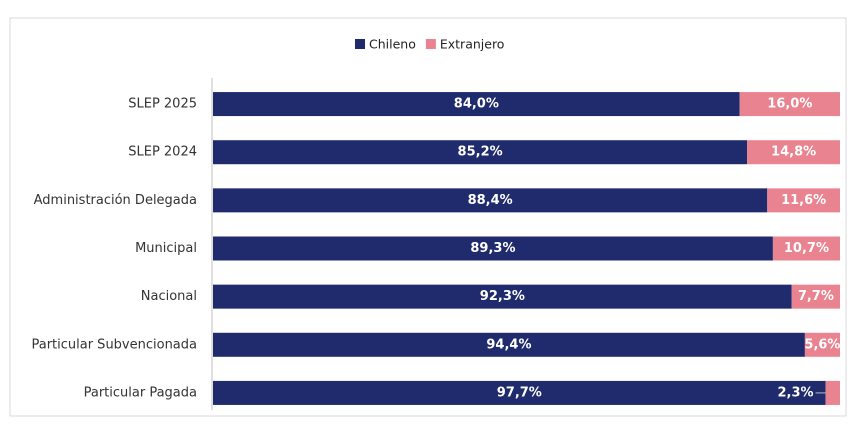 The width and height of the screenshot is (850, 428). What do you see at coordinates (392, 44) in the screenshot?
I see `legend-label: Chileno` at bounding box center [392, 44].